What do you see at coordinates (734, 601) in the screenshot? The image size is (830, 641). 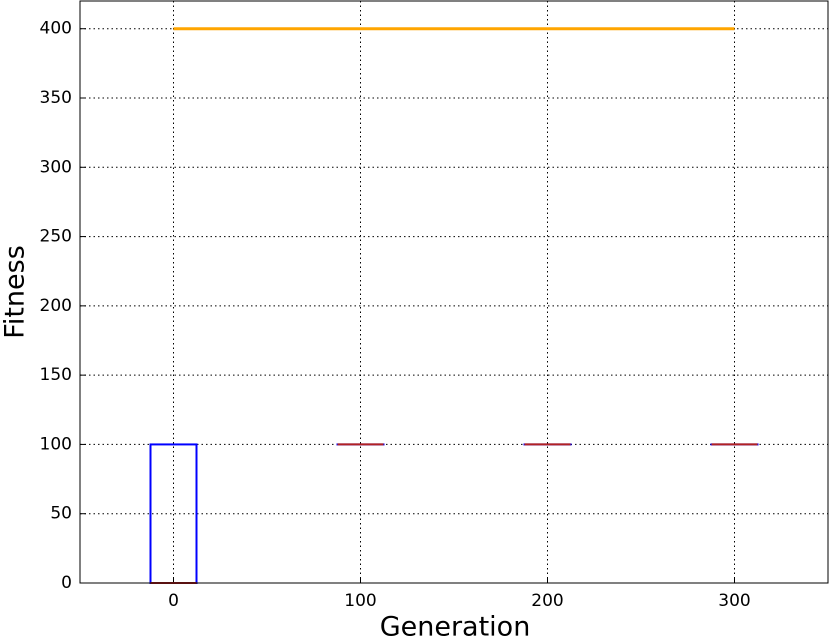 I see `x-tick-label: 300` at bounding box center [734, 601].